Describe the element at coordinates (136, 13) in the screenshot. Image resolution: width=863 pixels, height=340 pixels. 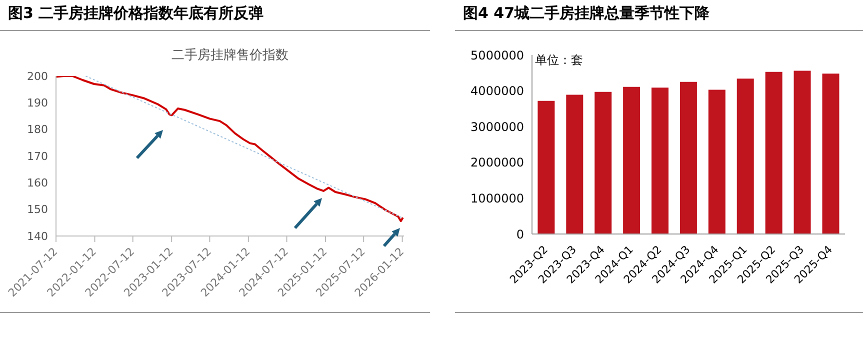
I see `chart-title: 图3 二手房挂牌价格指数年底有所反弹` at that location.